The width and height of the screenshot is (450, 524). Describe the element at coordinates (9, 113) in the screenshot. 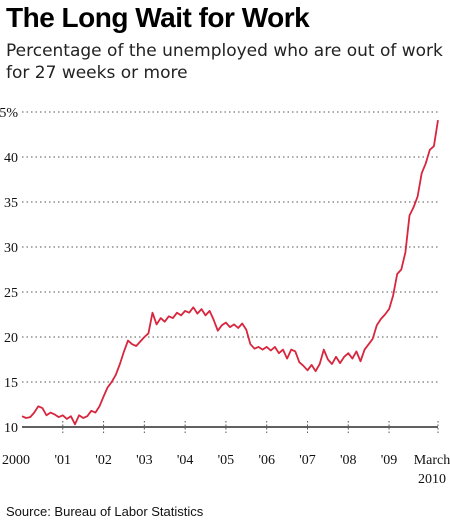

I see `y-tick-label: 45%` at that location.